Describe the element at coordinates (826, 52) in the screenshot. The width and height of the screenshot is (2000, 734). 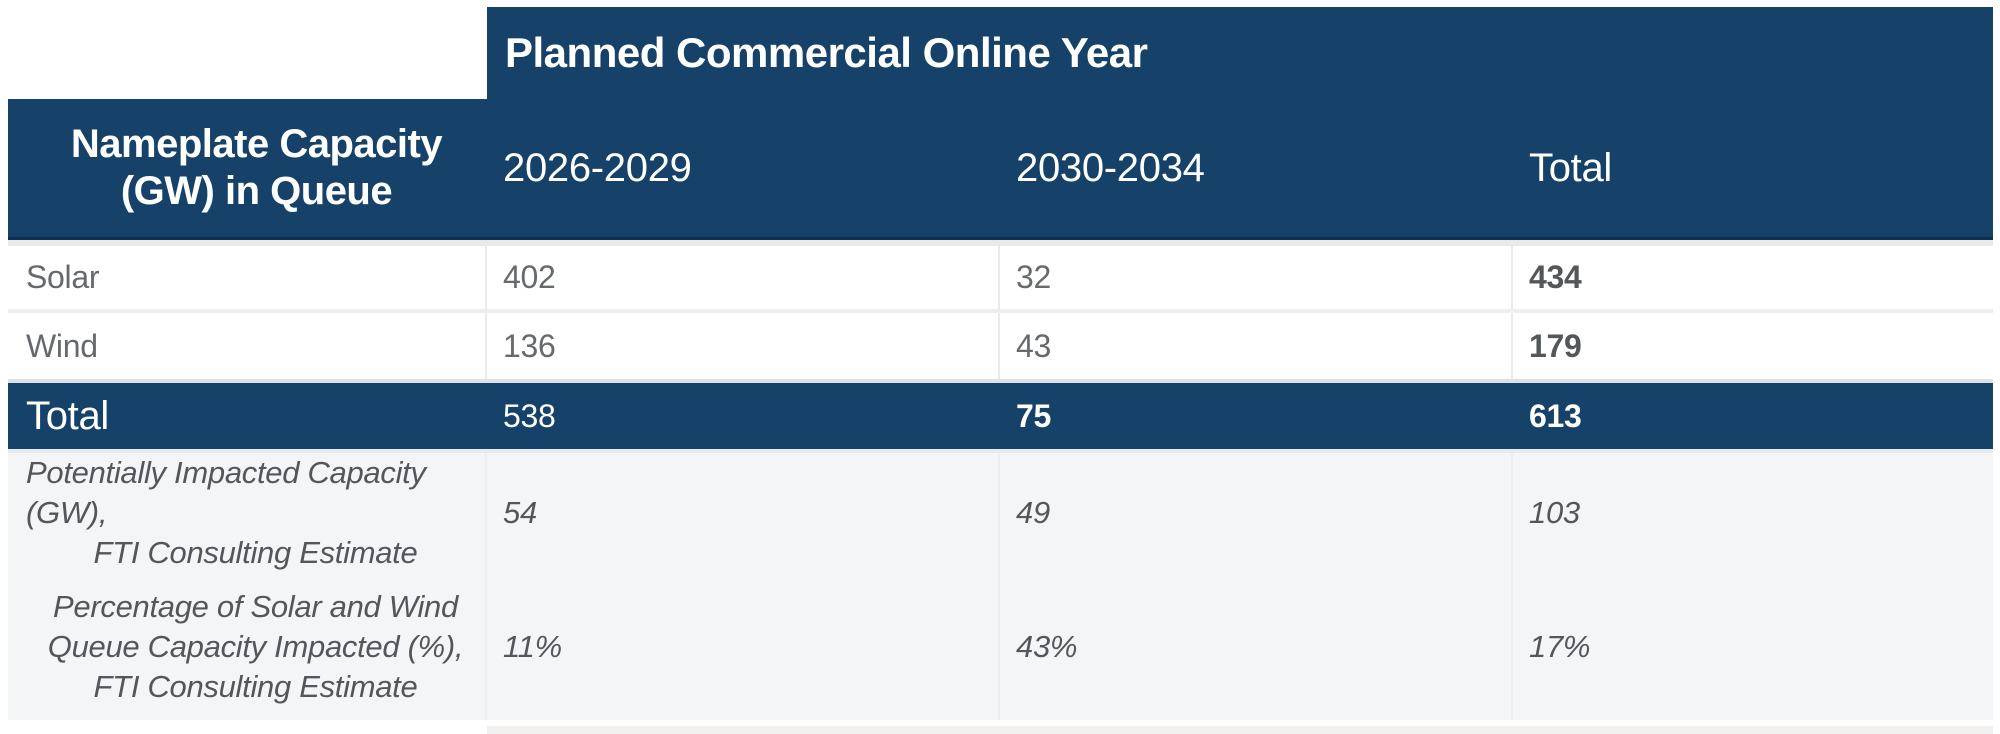
I see `table-title: Planned Commercial Online Year` at that location.